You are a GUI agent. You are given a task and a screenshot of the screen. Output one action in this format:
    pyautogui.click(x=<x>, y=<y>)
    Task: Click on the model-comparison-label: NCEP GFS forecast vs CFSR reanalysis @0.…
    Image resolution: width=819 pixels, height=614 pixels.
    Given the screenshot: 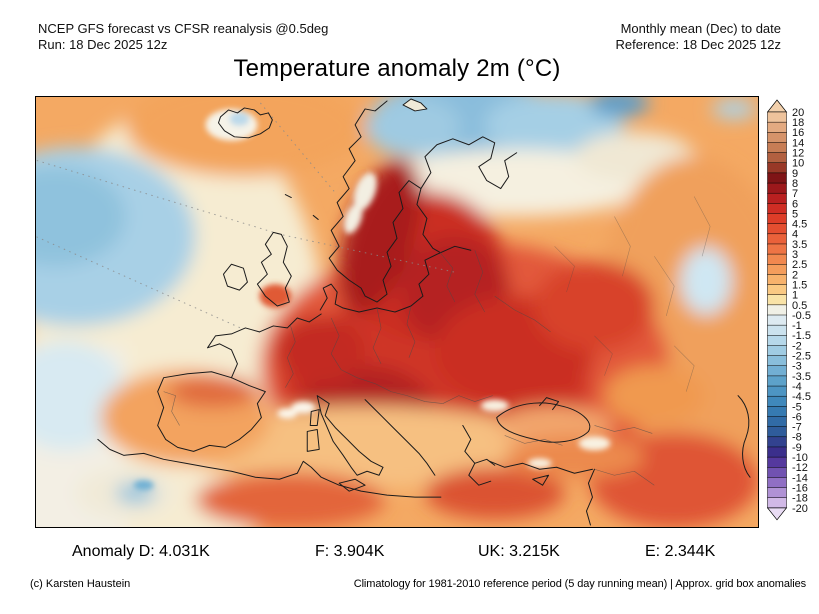 What is the action you would take?
    pyautogui.click(x=183, y=28)
    